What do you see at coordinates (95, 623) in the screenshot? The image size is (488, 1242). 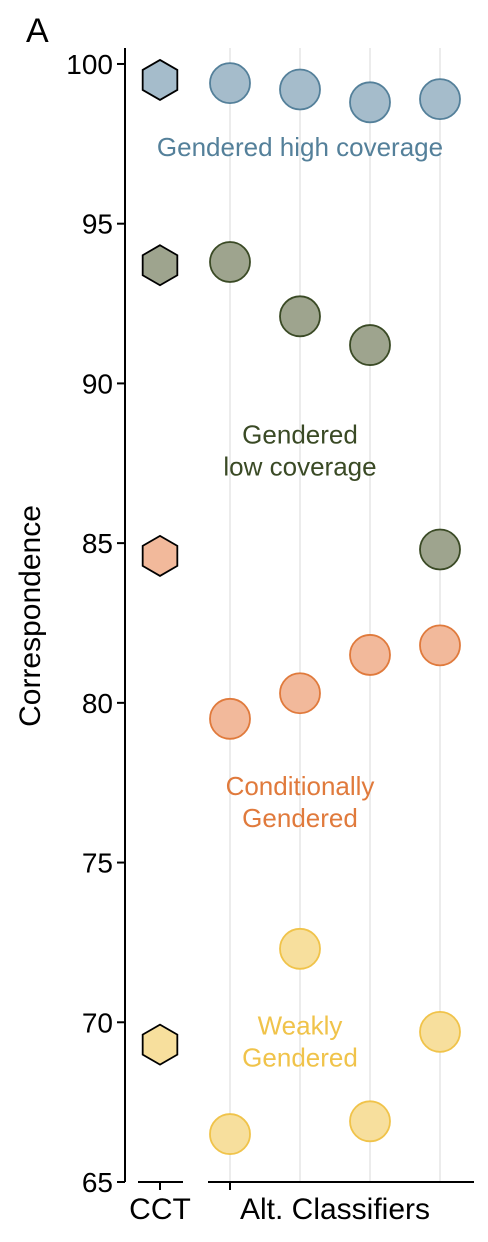 I see `y-ticks: 65 70 75 80 85 90 95 100` at bounding box center [95, 623].